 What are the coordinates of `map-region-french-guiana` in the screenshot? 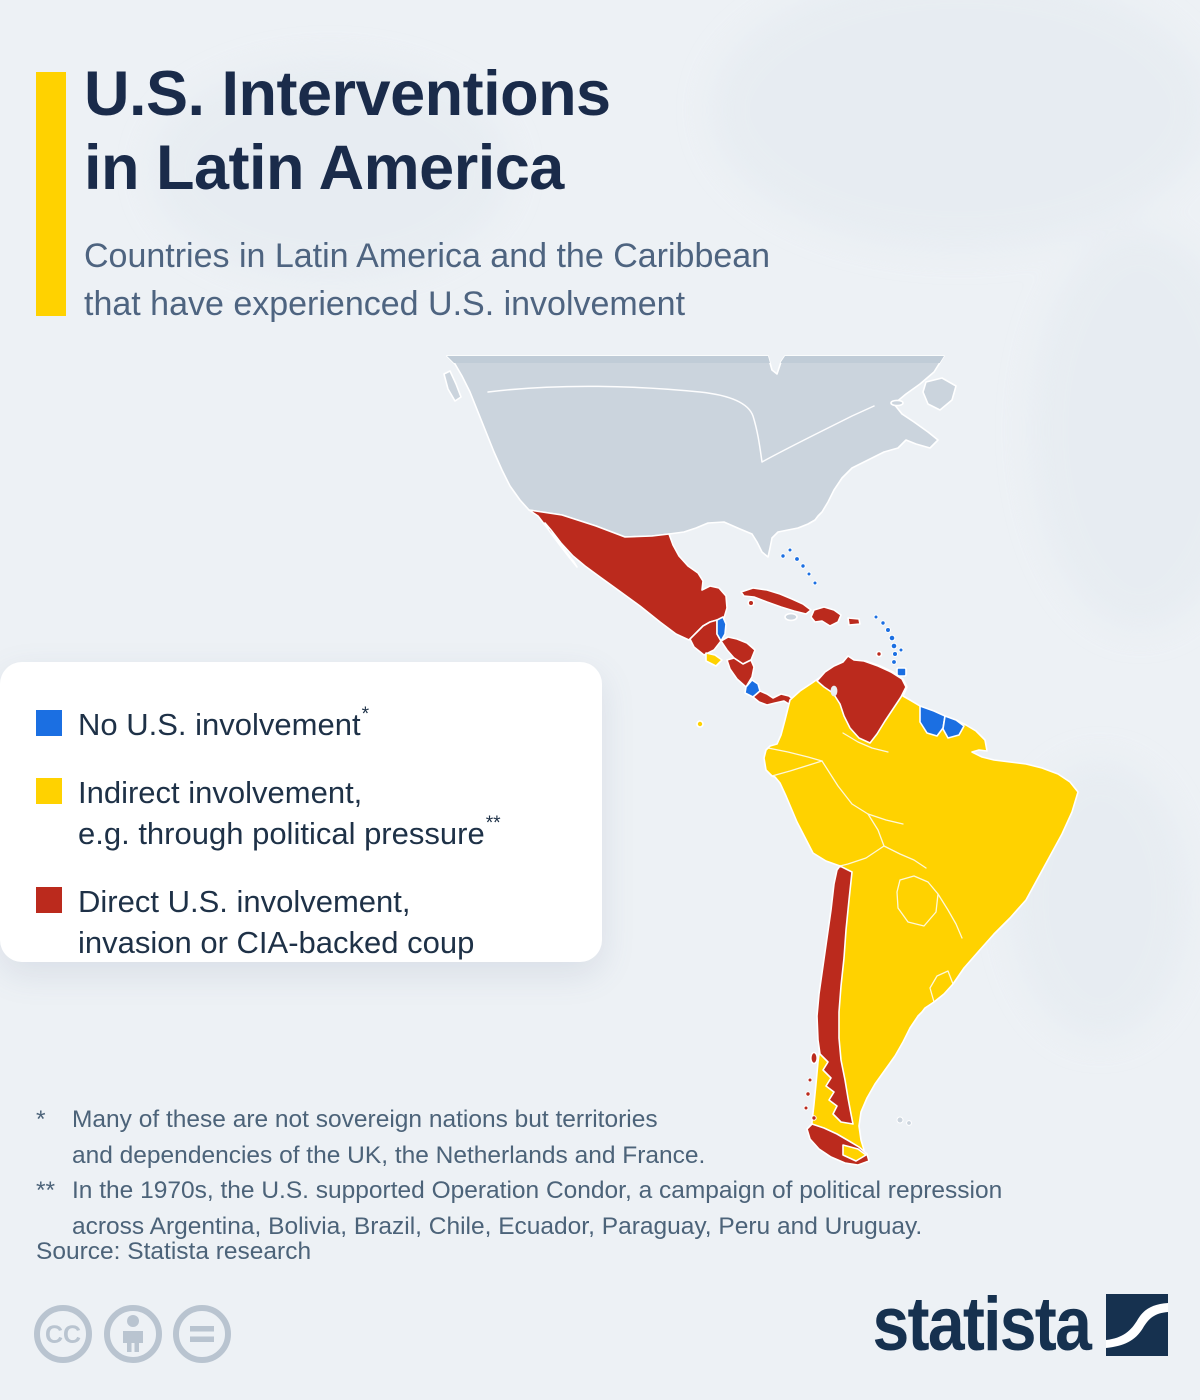 It's located at (953, 727).